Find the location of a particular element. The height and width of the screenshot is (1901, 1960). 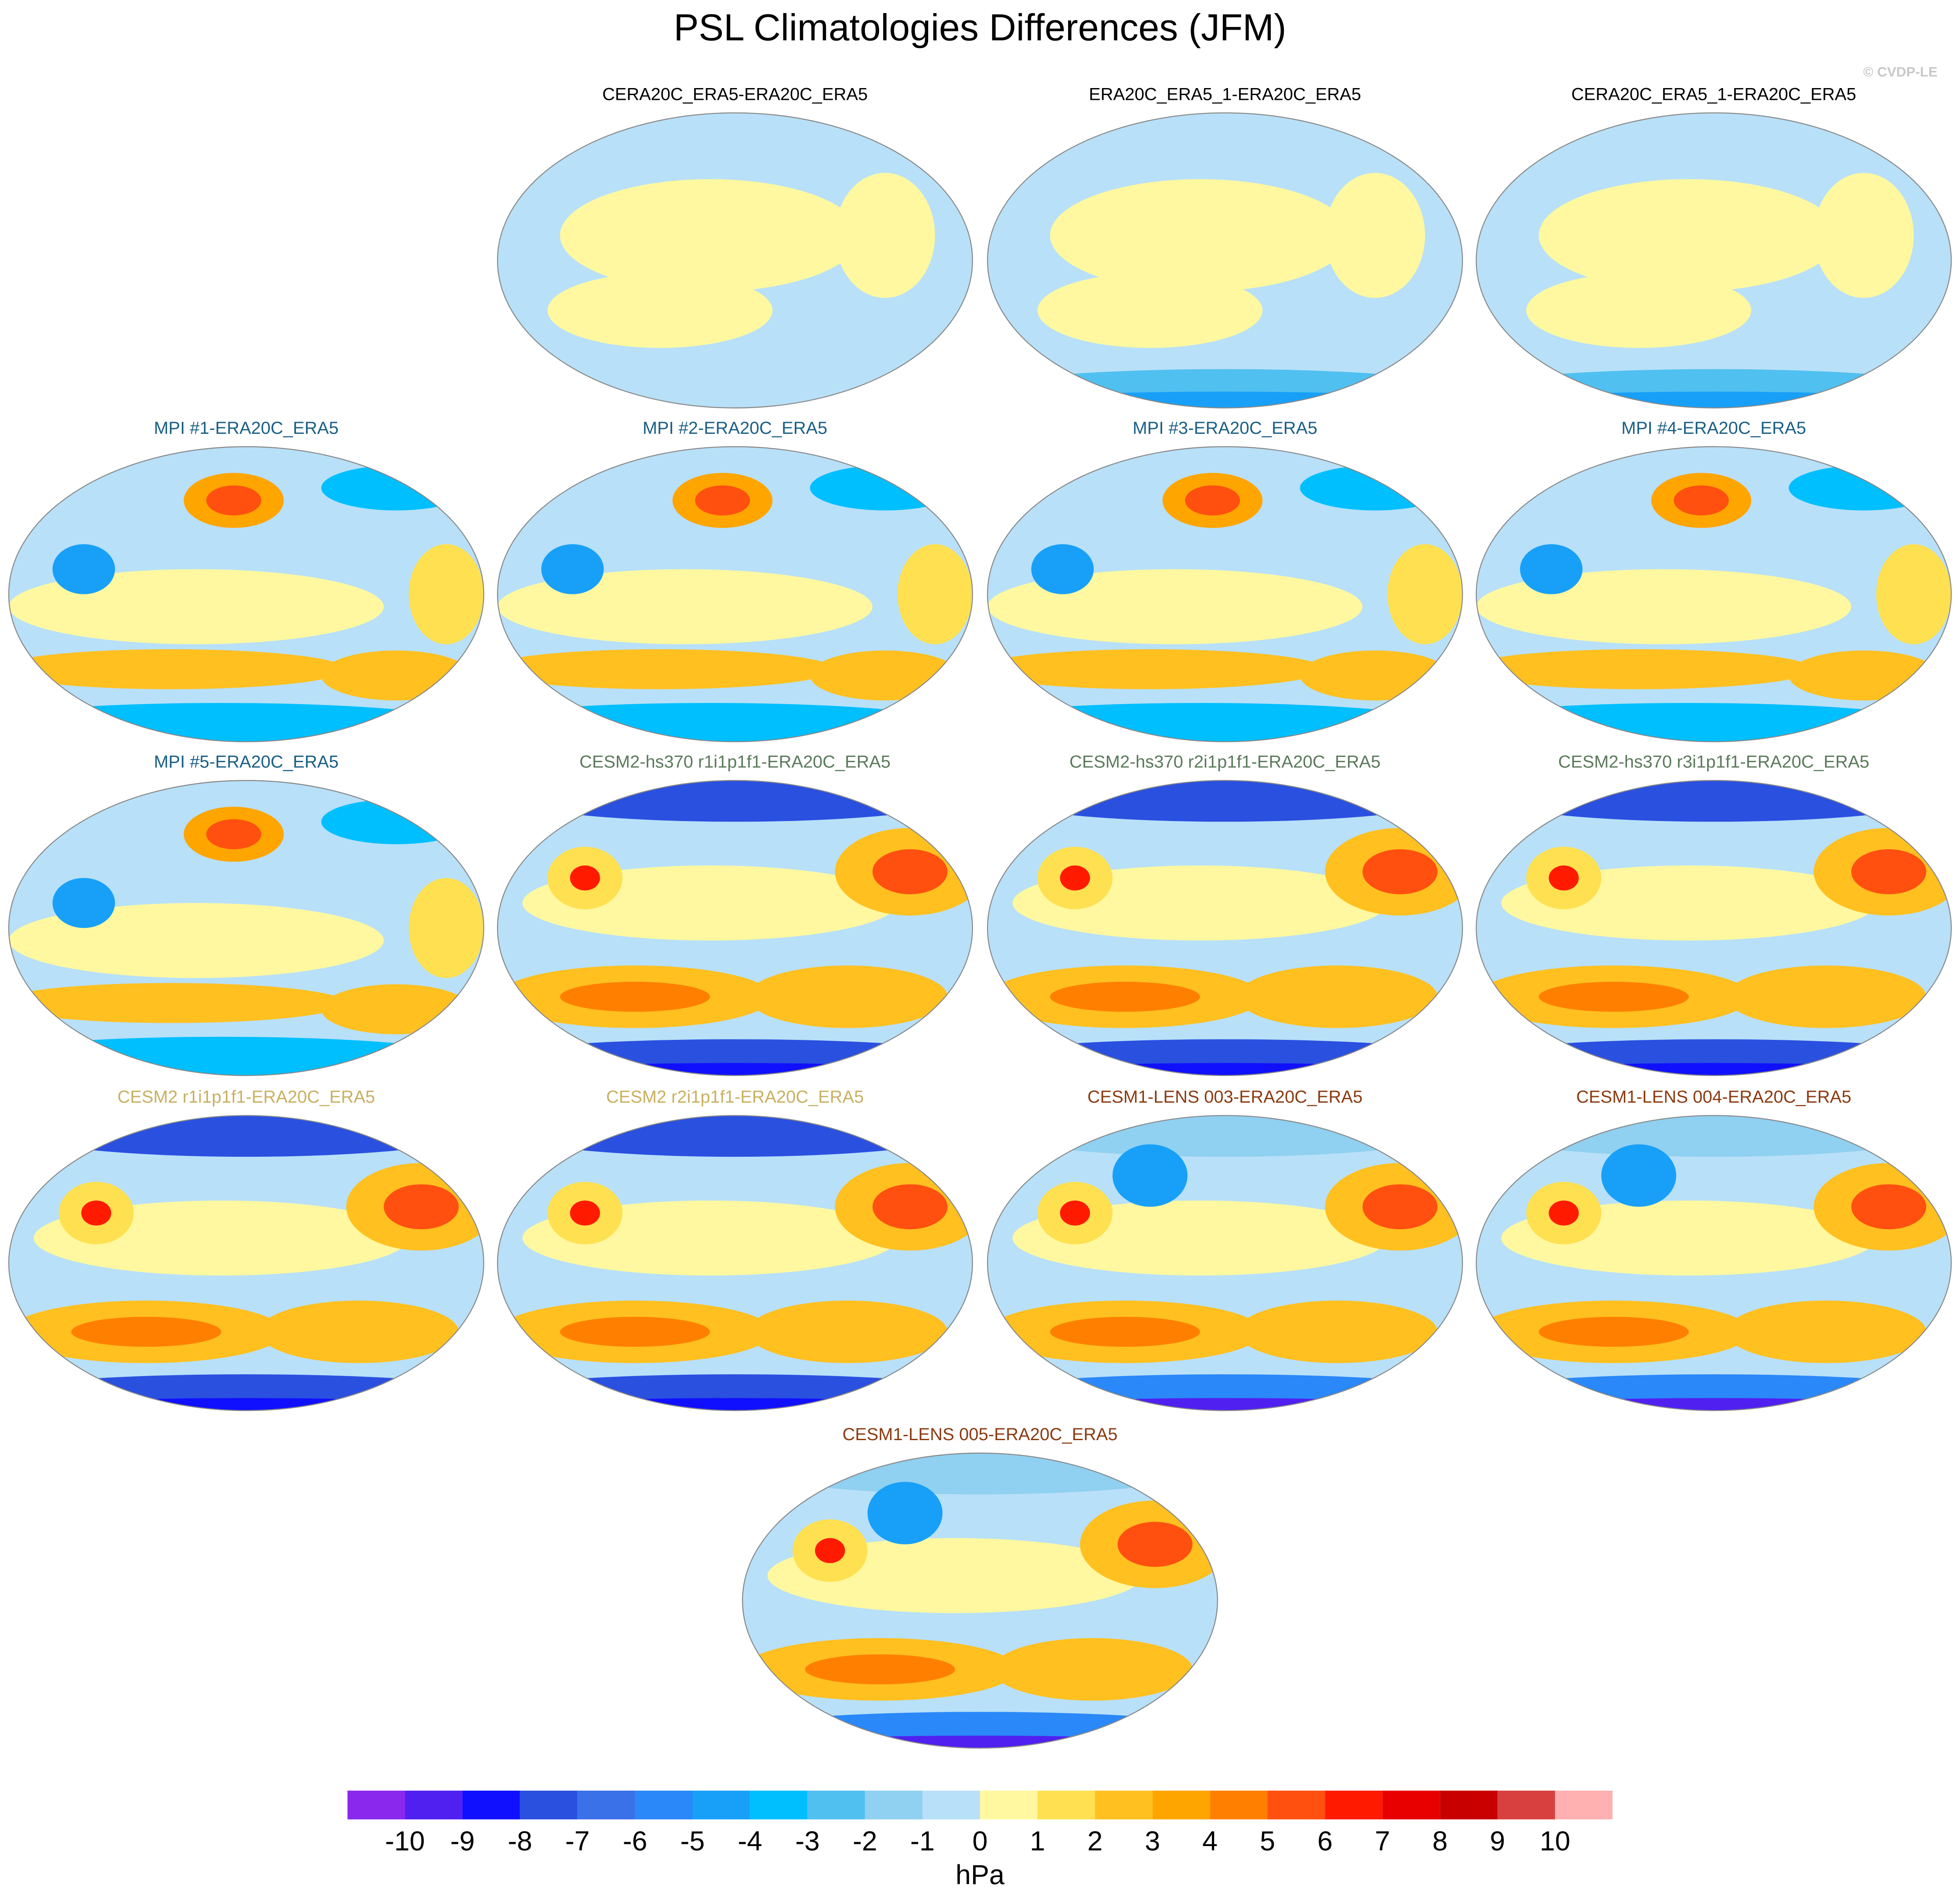

panel-title: MPI #4-ERA20C_ERA5 is located at coordinates (1713, 428).